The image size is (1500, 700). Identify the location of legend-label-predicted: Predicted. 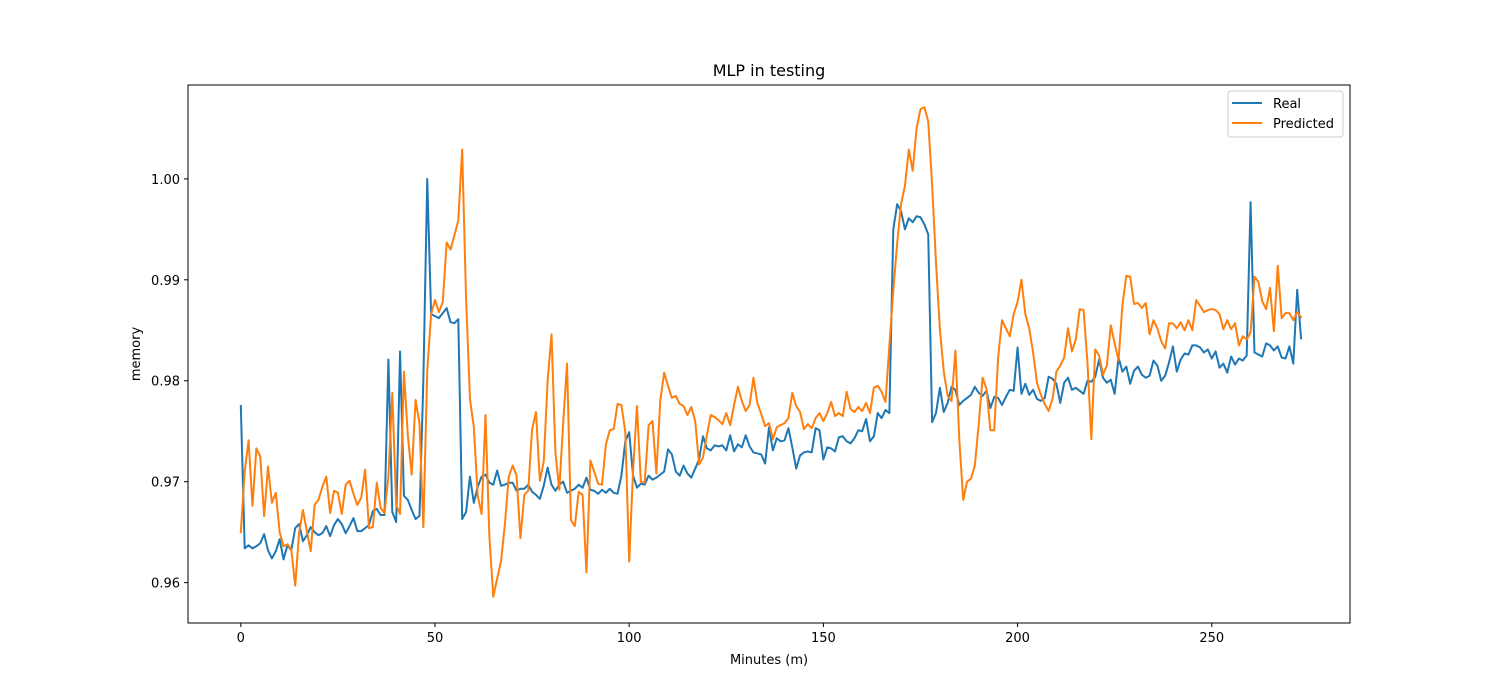
(1303, 124).